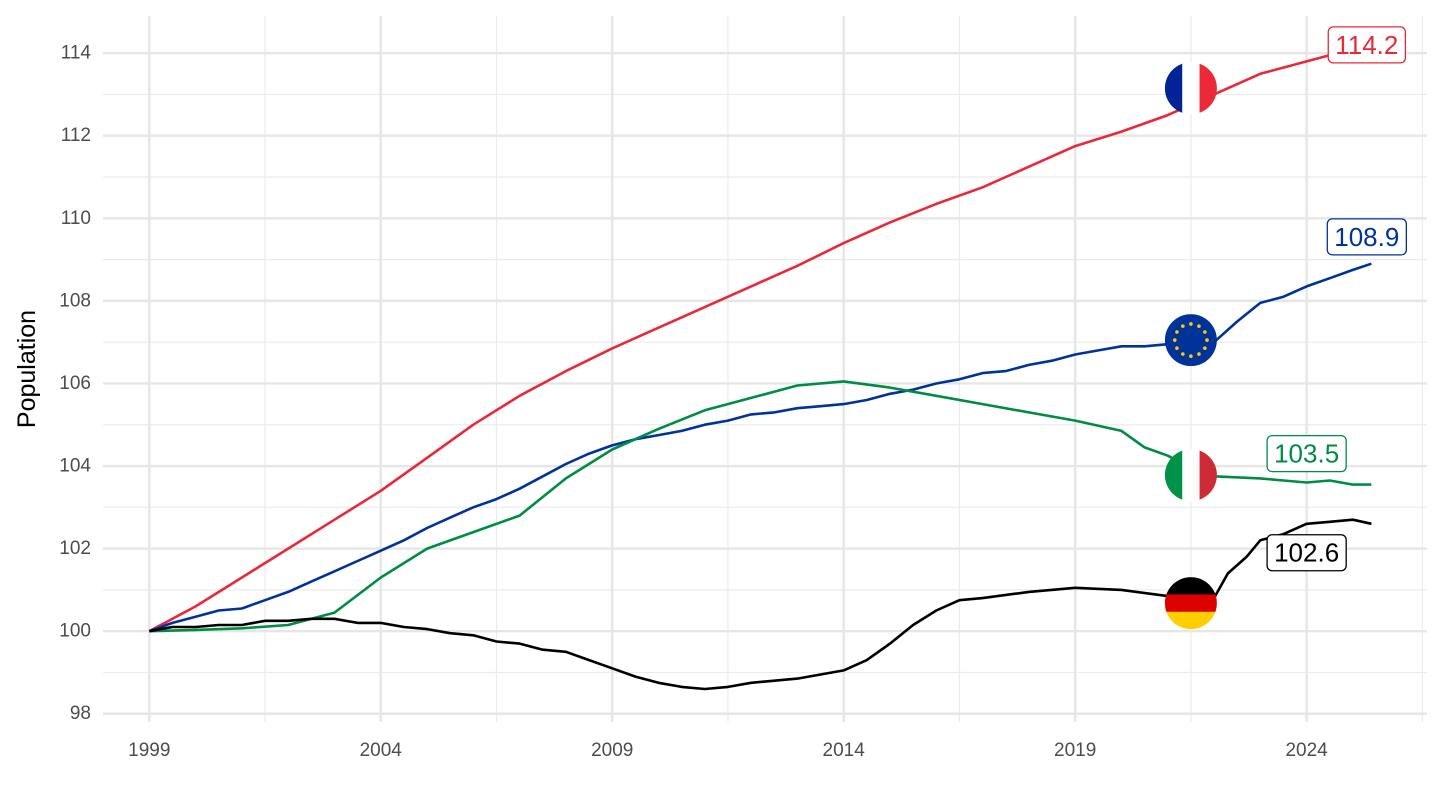 The height and width of the screenshot is (810, 1440). I want to click on y-tick-label: 98, so click(80, 713).